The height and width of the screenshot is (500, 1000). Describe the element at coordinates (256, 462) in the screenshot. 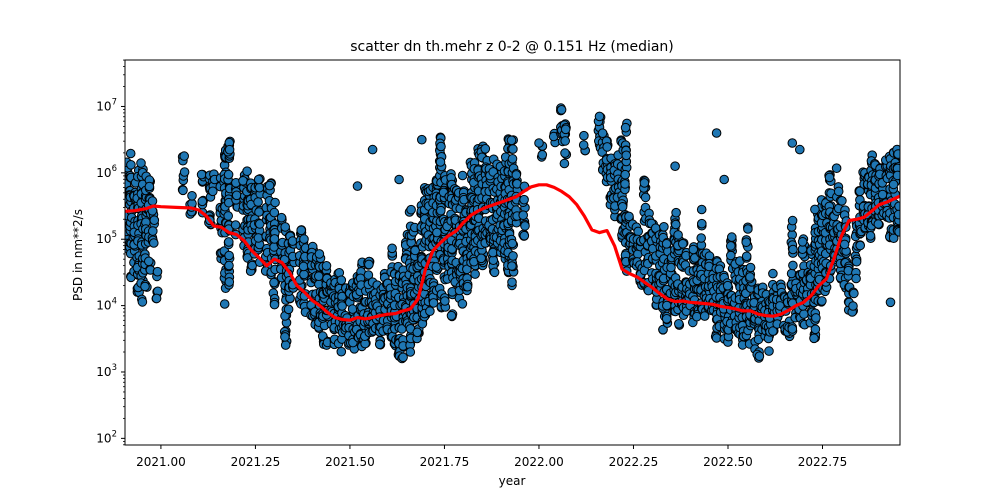

I see `x-tick-label: 2021.25` at that location.